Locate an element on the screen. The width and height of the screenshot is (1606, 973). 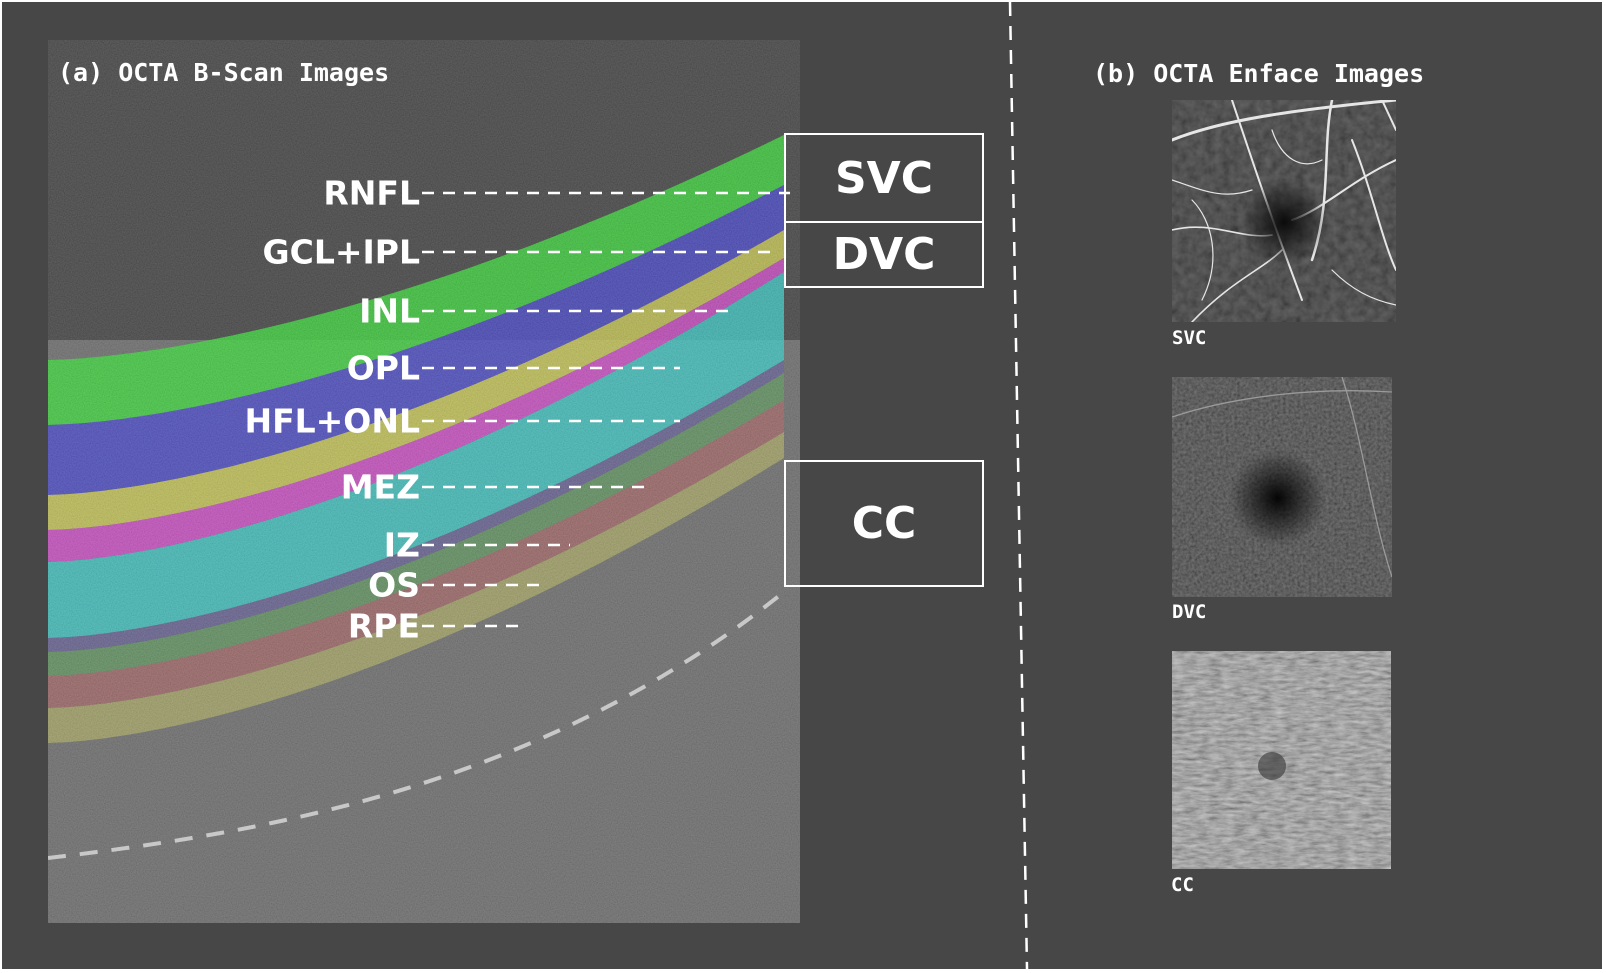
panel-divider is located at coordinates (1018, 485).